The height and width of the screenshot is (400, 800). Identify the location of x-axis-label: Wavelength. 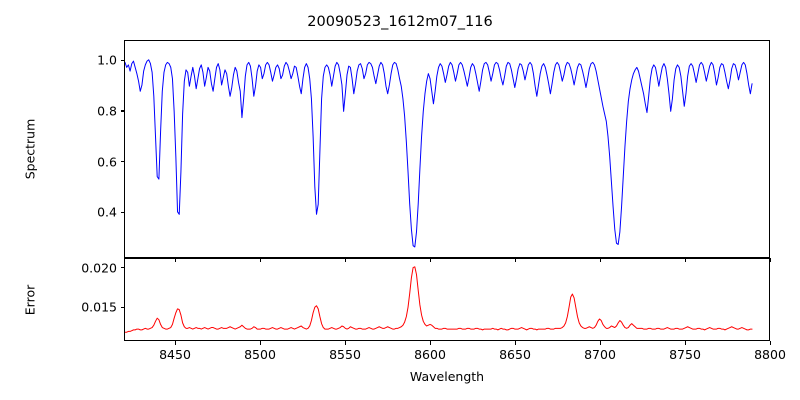
(447, 376).